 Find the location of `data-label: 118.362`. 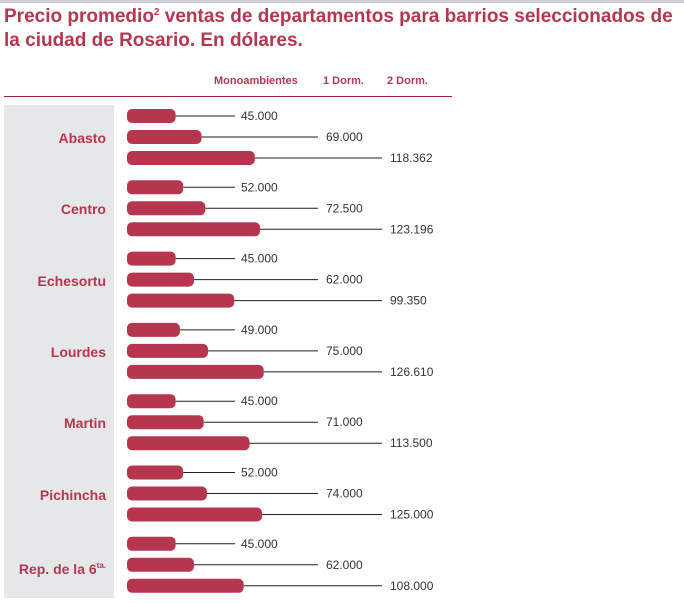

data-label: 118.362 is located at coordinates (411, 158).